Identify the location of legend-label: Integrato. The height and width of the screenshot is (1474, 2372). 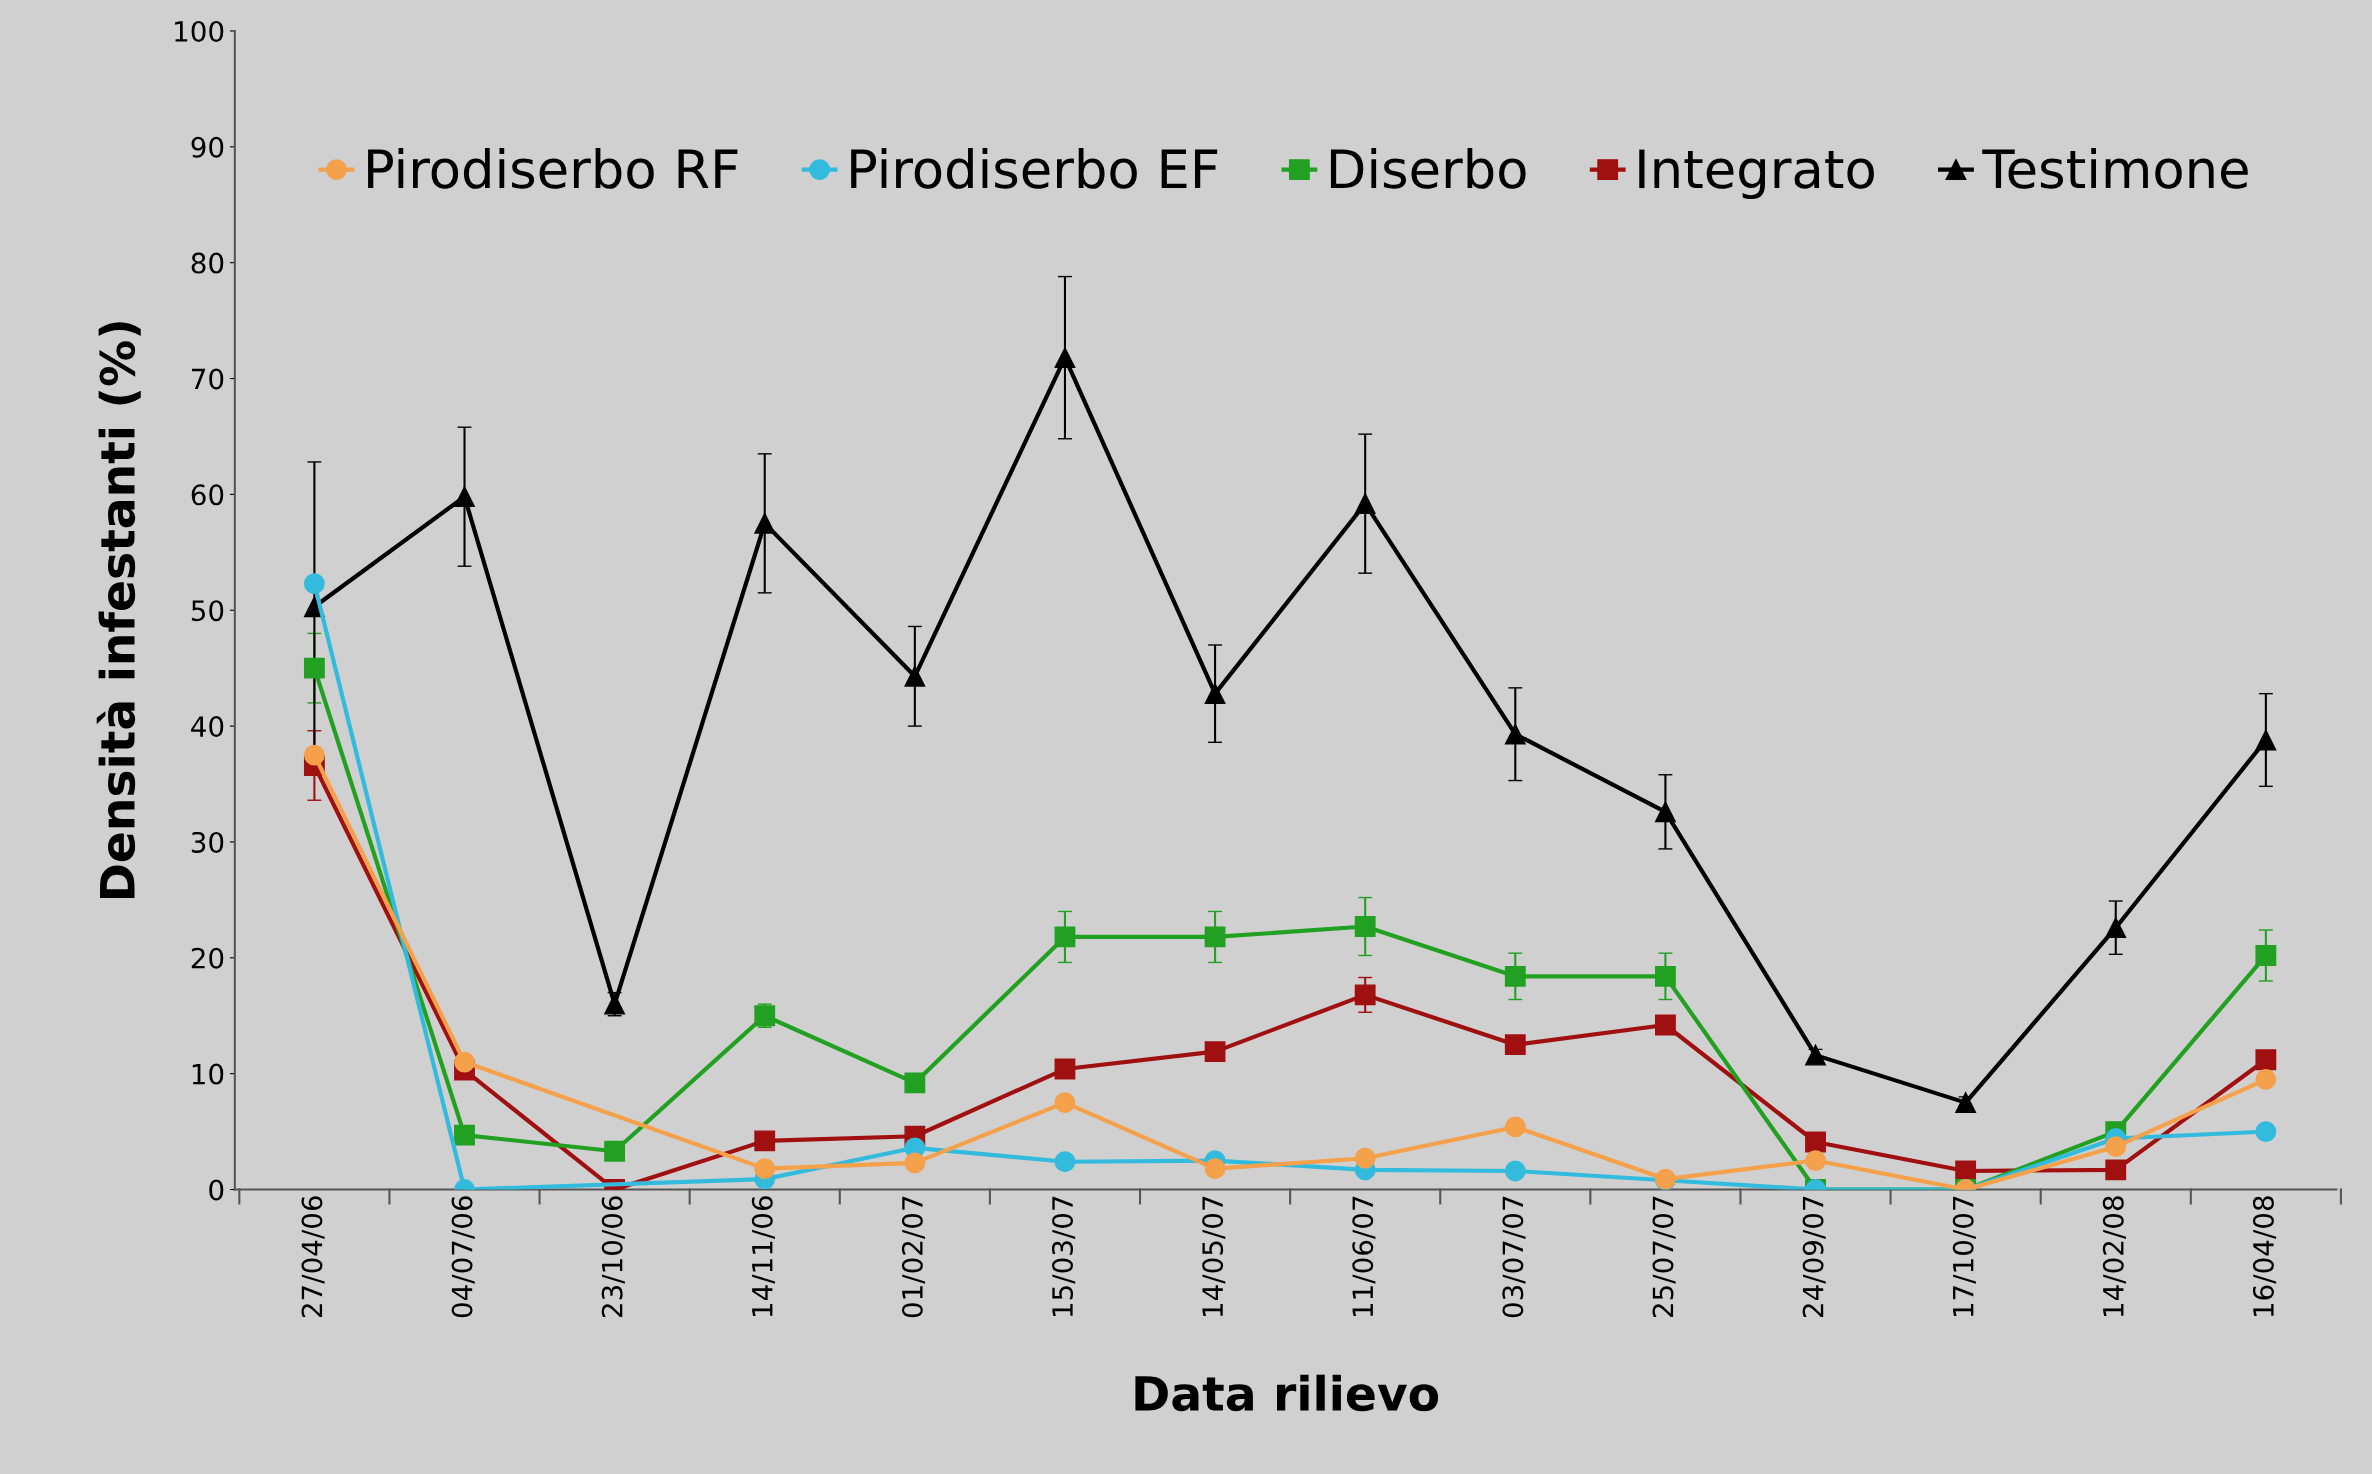
(1756, 174).